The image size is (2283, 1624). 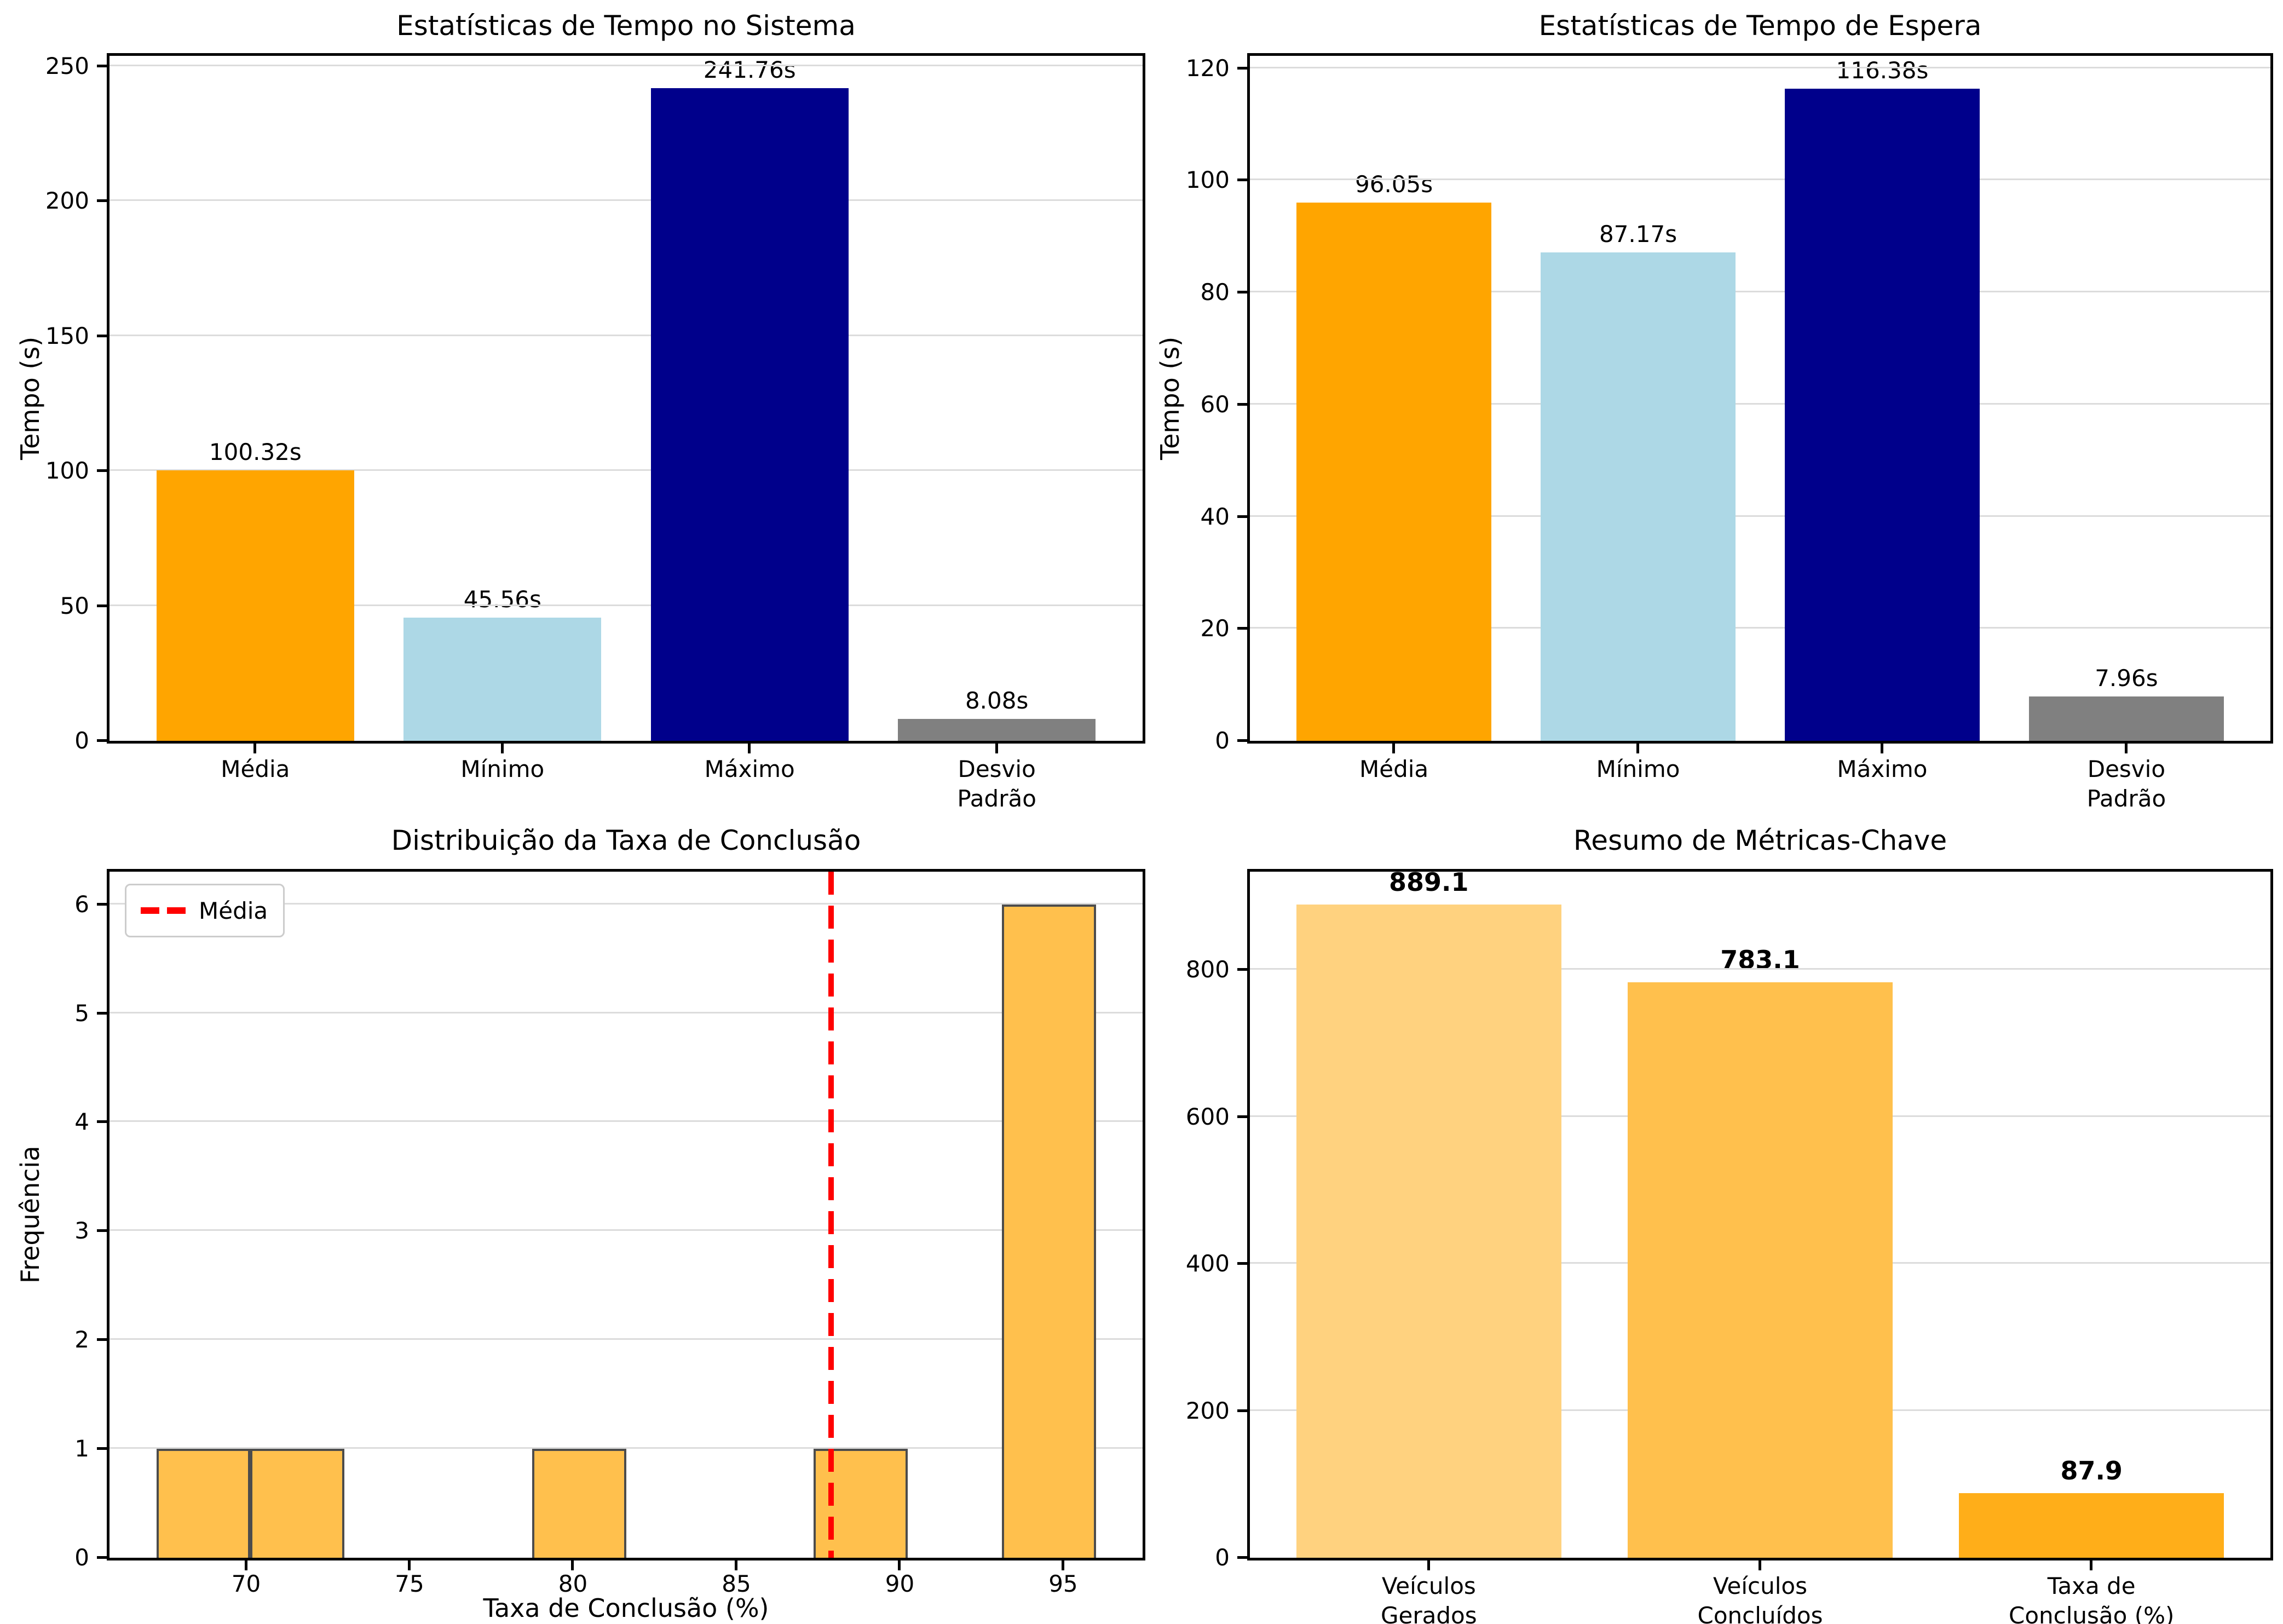 What do you see at coordinates (831, 1215) in the screenshot?
I see `mean-line` at bounding box center [831, 1215].